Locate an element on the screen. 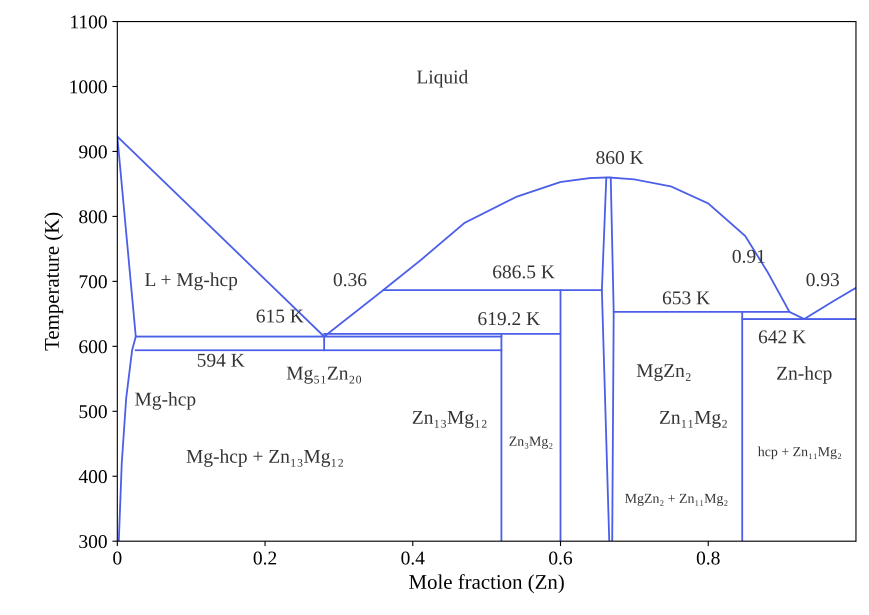  annotation: Zn₁₃Mg₁₂ is located at coordinates (449, 419).